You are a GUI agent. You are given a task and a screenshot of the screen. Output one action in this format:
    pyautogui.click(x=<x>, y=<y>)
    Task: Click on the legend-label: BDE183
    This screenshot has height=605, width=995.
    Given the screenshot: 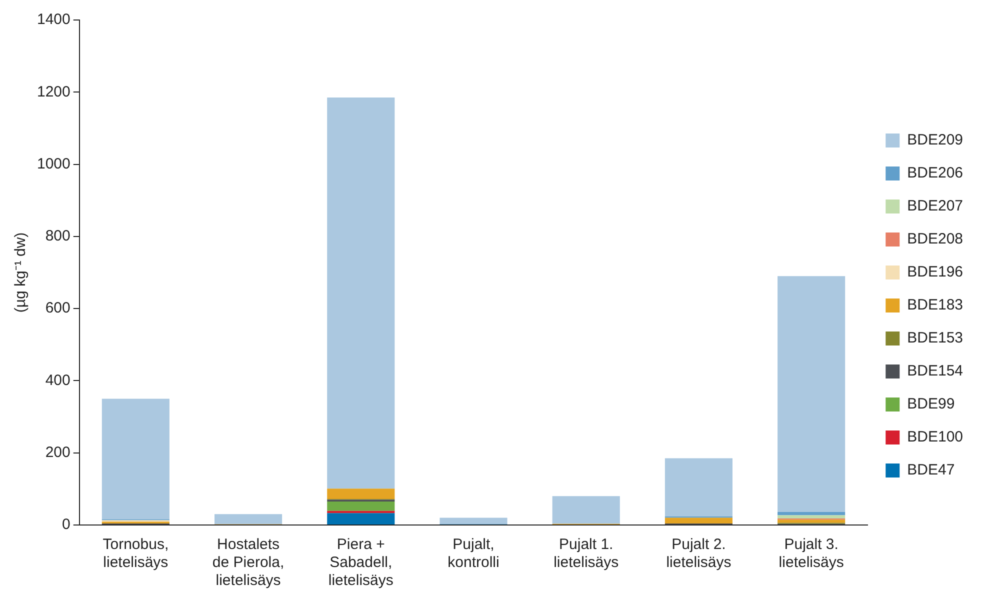 What is the action you would take?
    pyautogui.click(x=935, y=305)
    